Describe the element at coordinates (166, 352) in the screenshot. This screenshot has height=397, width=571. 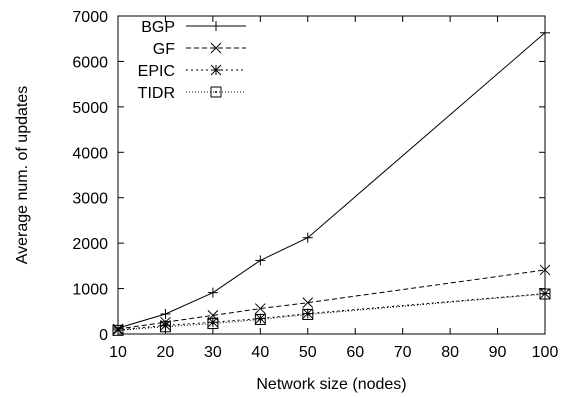
I see `x-tick-label: 20` at that location.